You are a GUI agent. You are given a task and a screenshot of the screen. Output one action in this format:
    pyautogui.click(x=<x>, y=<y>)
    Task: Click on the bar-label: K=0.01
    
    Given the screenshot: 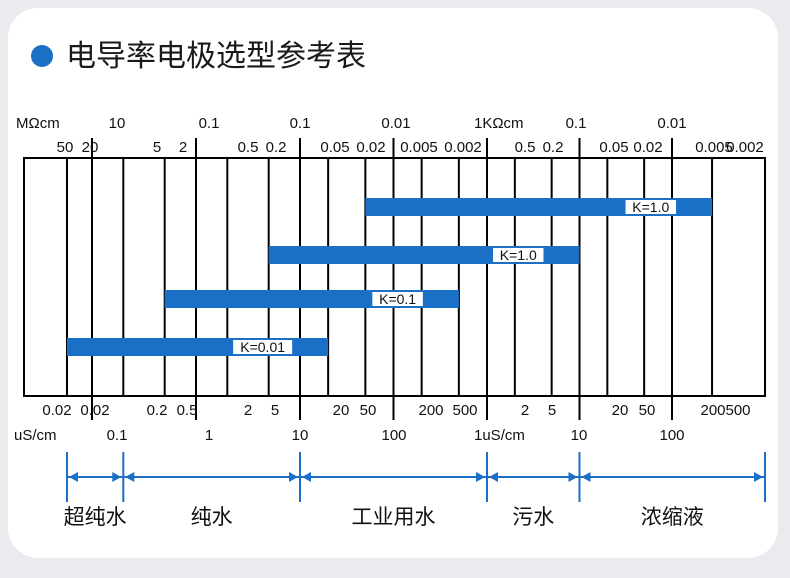 What is the action you would take?
    pyautogui.click(x=262, y=347)
    